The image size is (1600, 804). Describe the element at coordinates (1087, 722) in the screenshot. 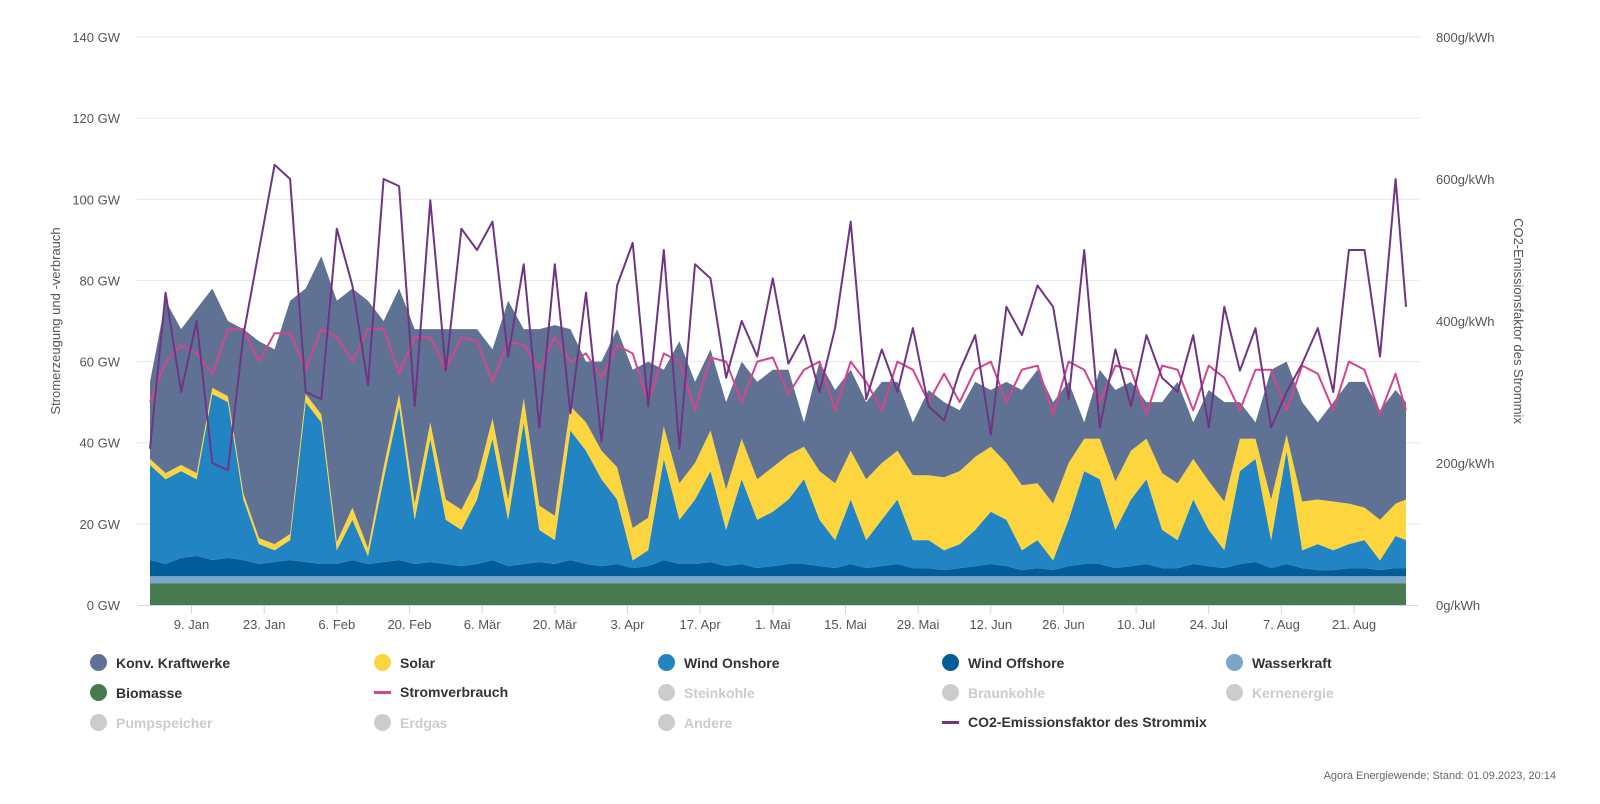

I see `legend-label: CO2-Emissionsfaktor des Strommix` at that location.